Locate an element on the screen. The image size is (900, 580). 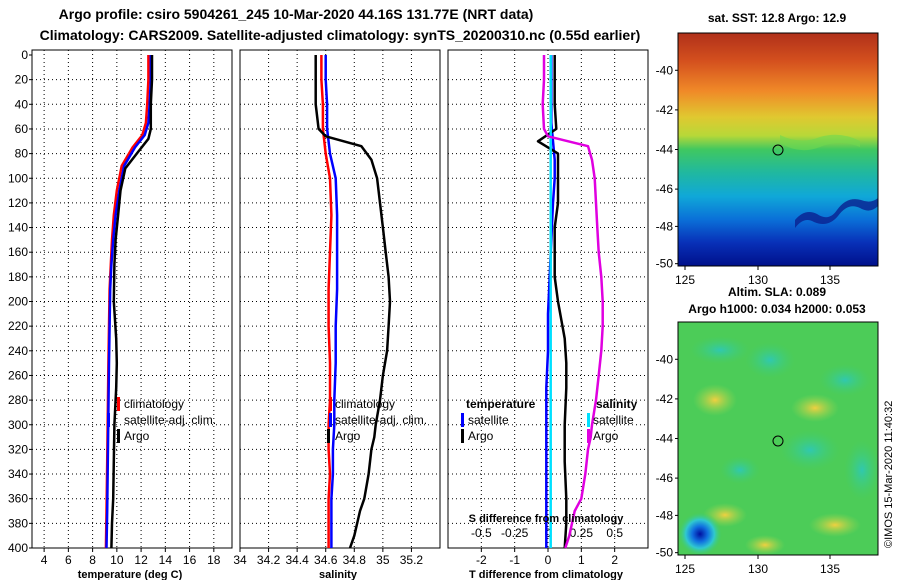
x-tick-label: 35 is located at coordinates (383, 560).